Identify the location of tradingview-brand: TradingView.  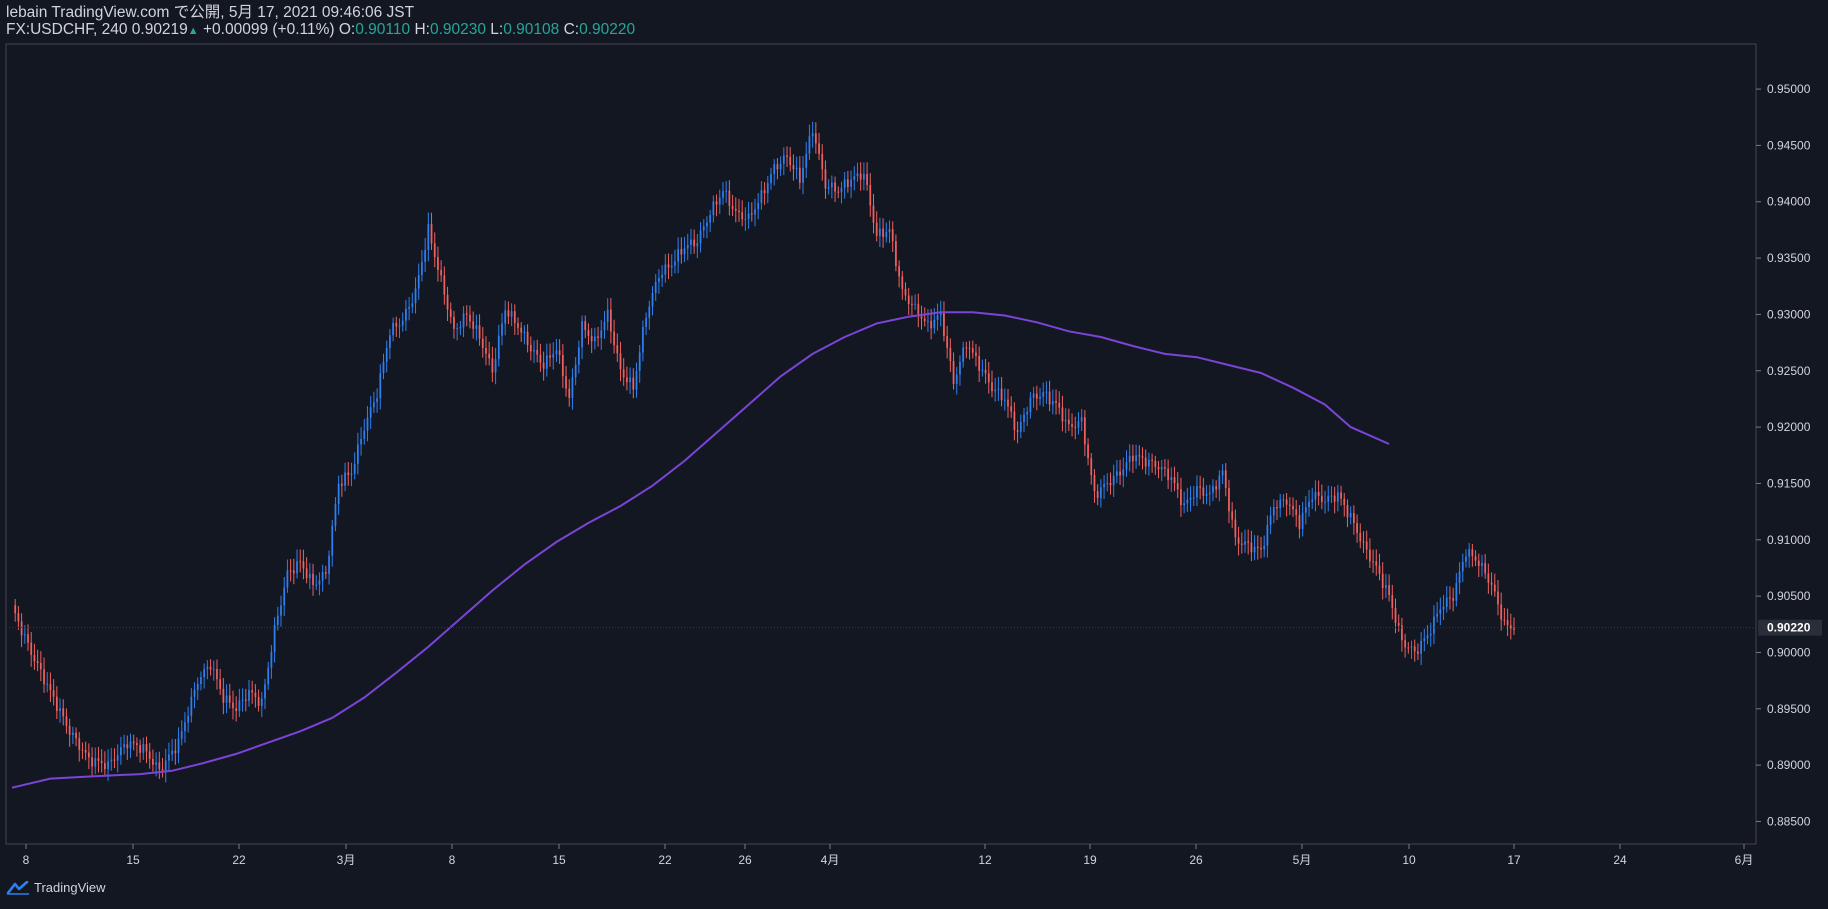
(56, 887).